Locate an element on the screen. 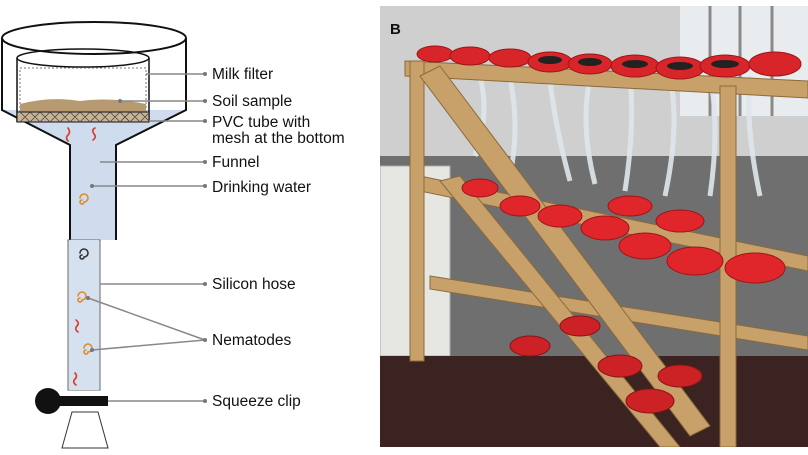  leader-lines is located at coordinates (146, 237).